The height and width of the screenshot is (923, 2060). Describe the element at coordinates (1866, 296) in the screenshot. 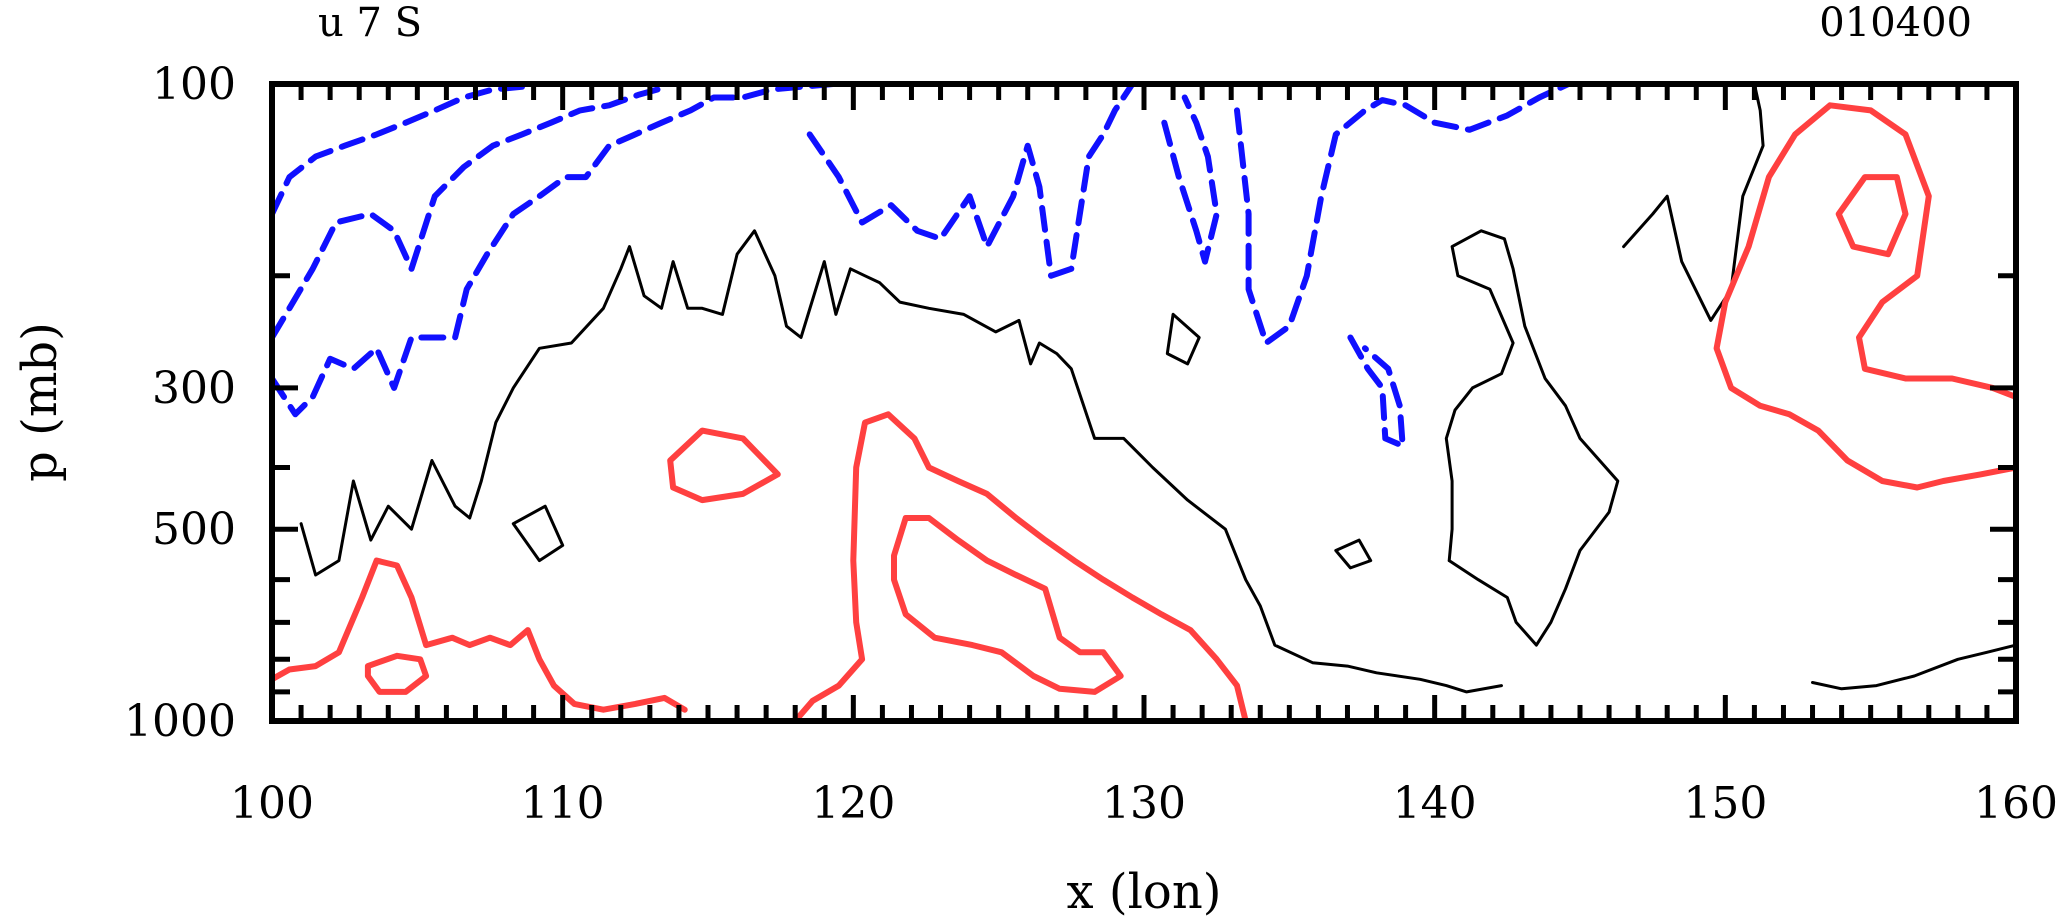

I see `contour-positive-ne` at that location.